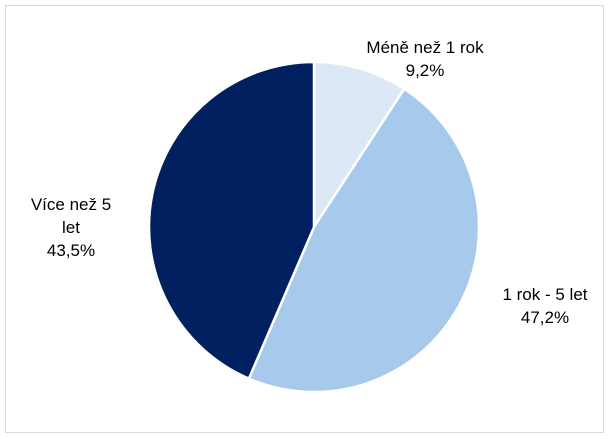  What do you see at coordinates (71, 204) in the screenshot?
I see `slice-name-label: Více než 5` at bounding box center [71, 204].